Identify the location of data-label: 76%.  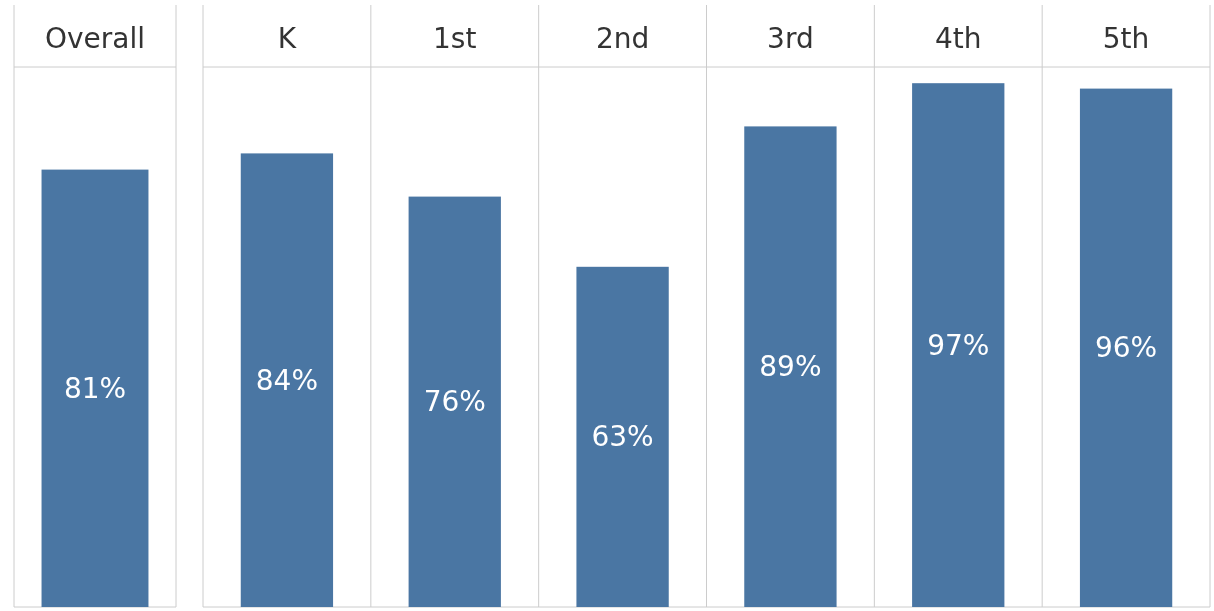
(454, 402).